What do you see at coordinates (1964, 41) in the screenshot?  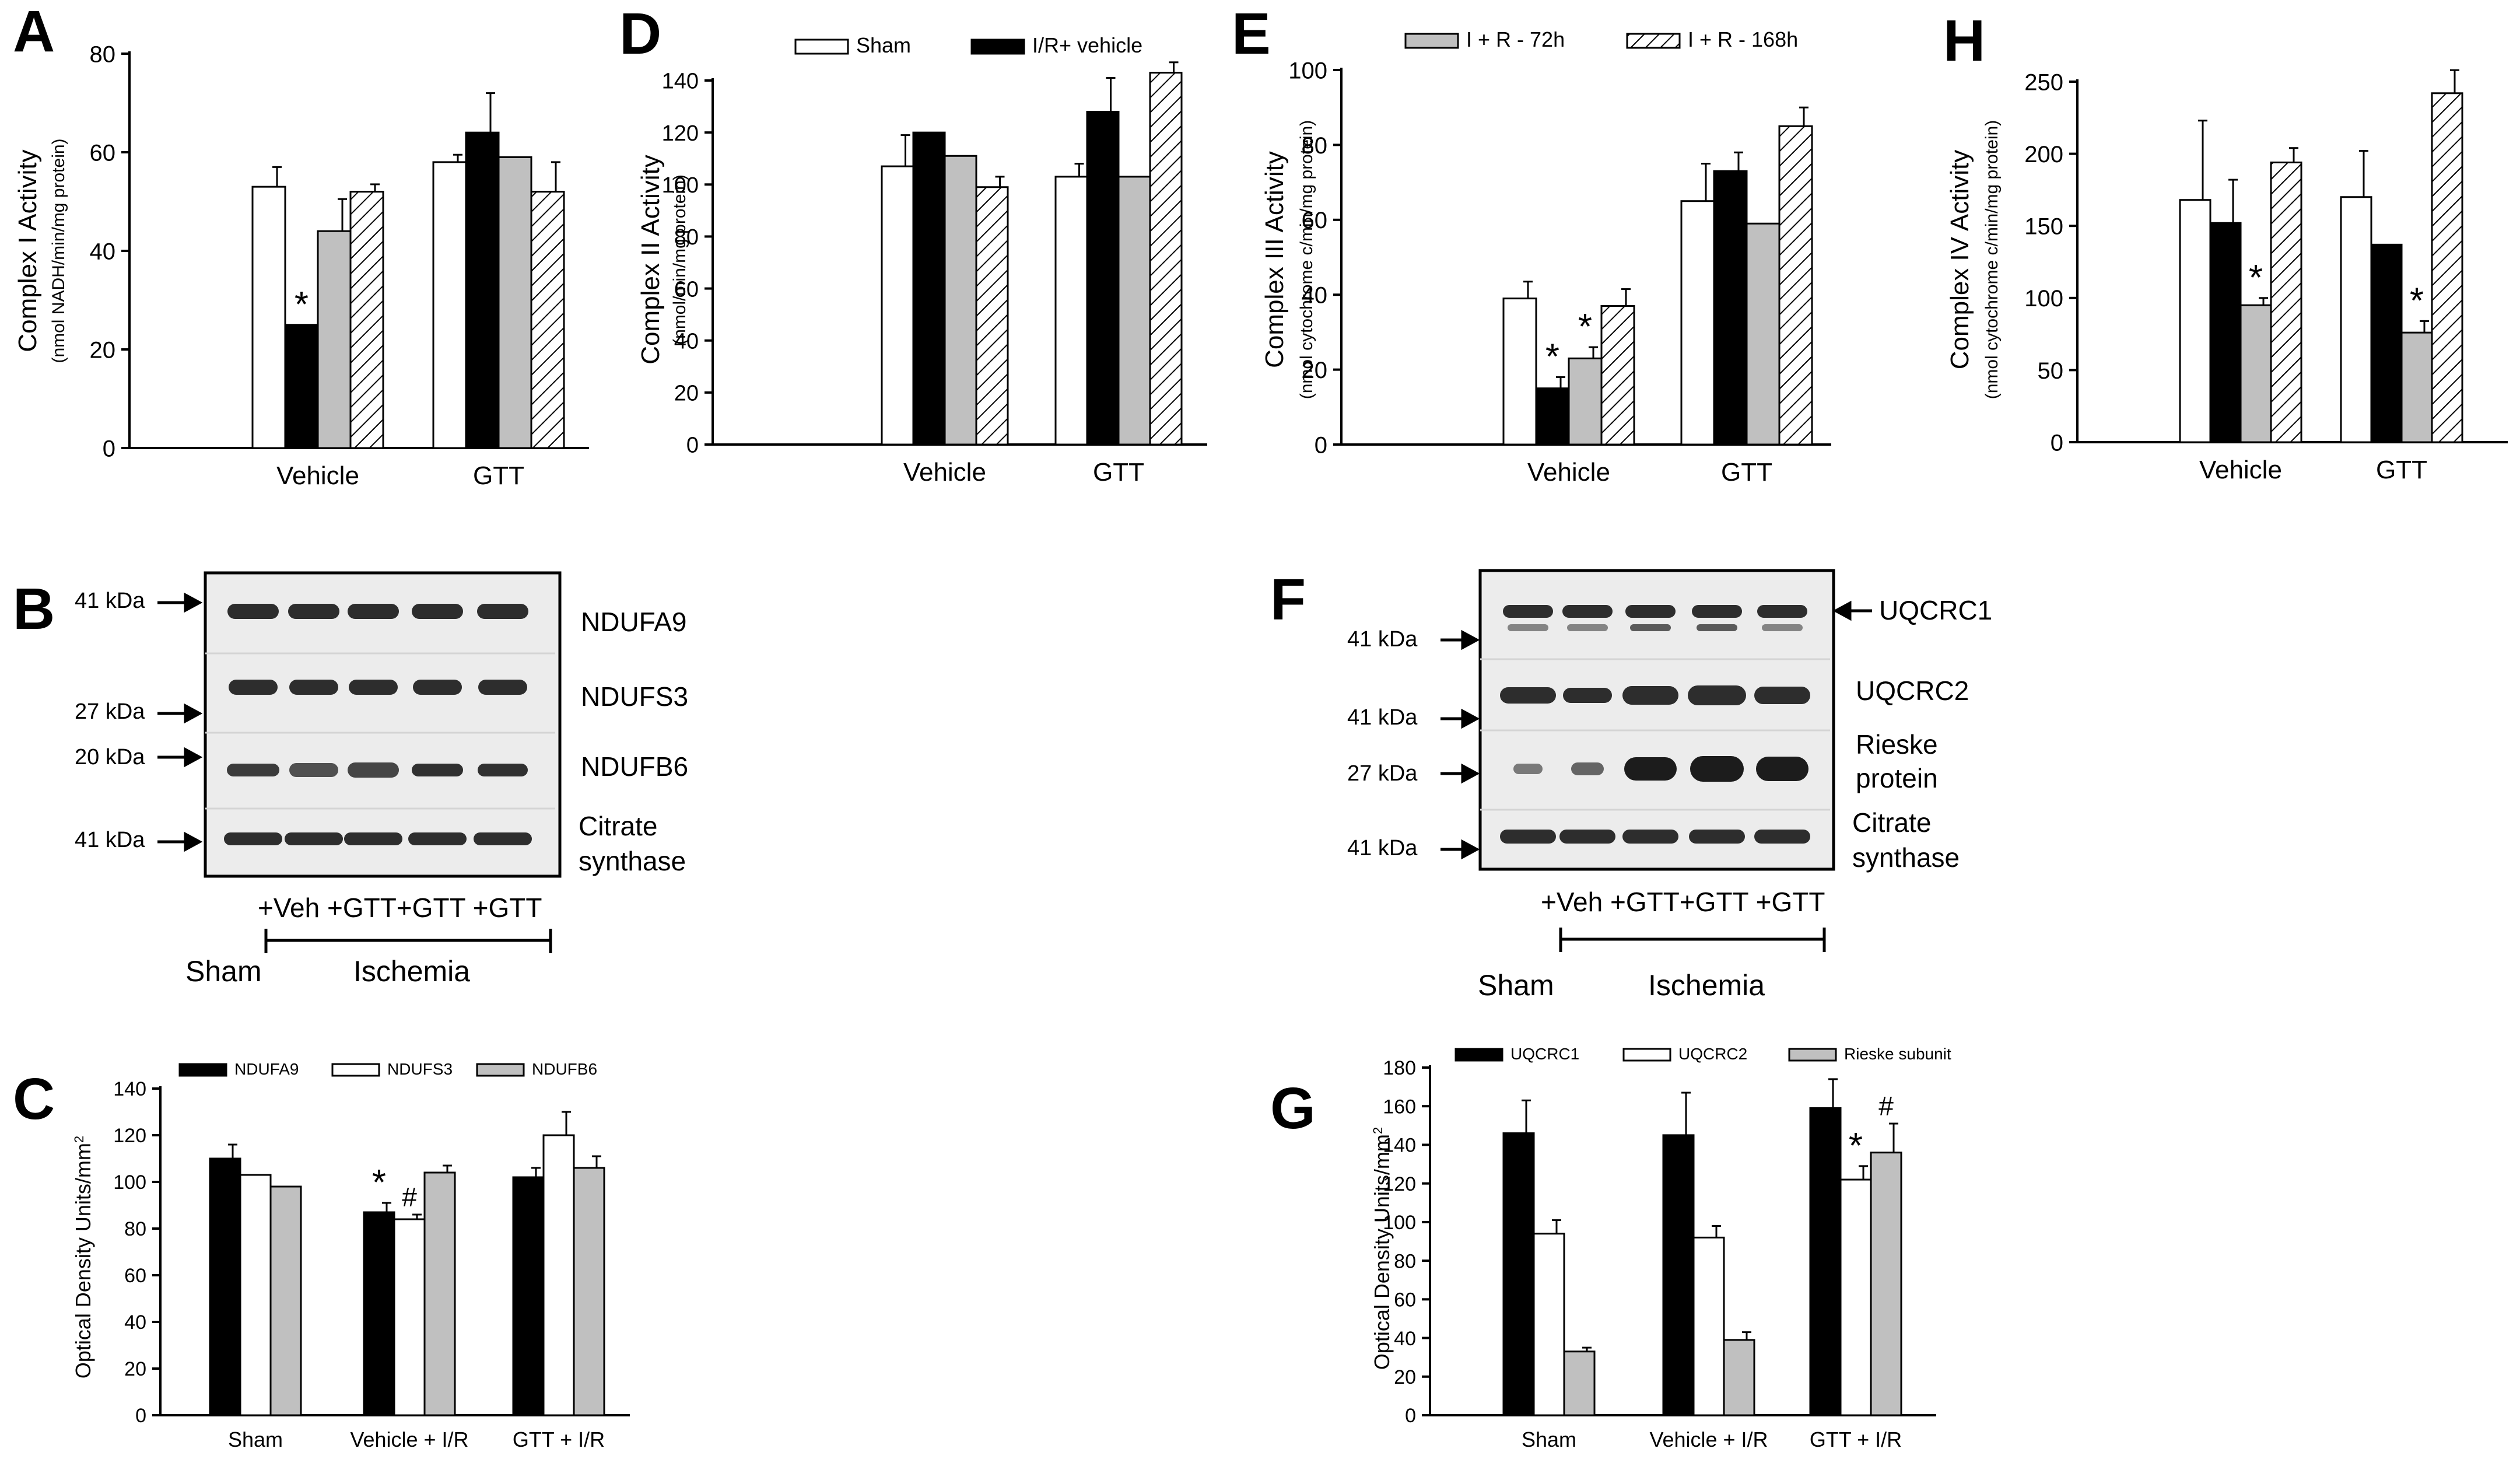 I see `panel-letter-h: H` at bounding box center [1964, 41].